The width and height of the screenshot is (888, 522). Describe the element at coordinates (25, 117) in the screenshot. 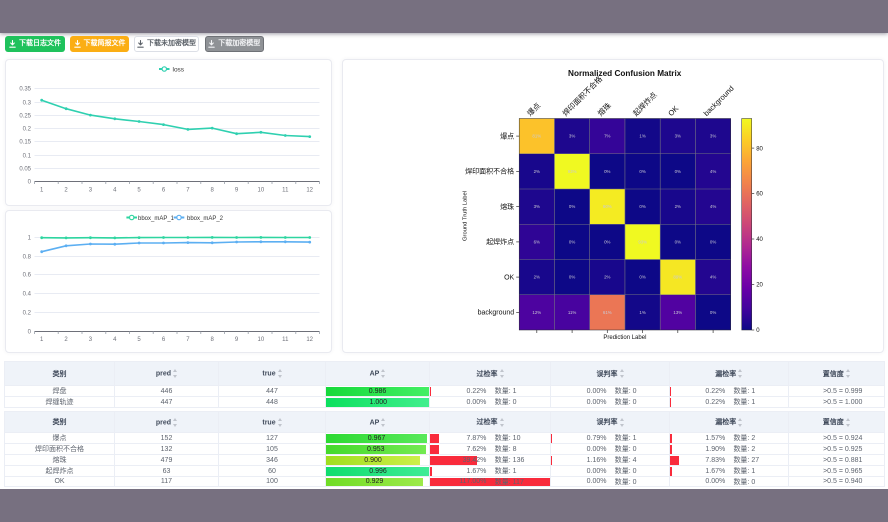

I see `svg-text: 0.25` at that location.